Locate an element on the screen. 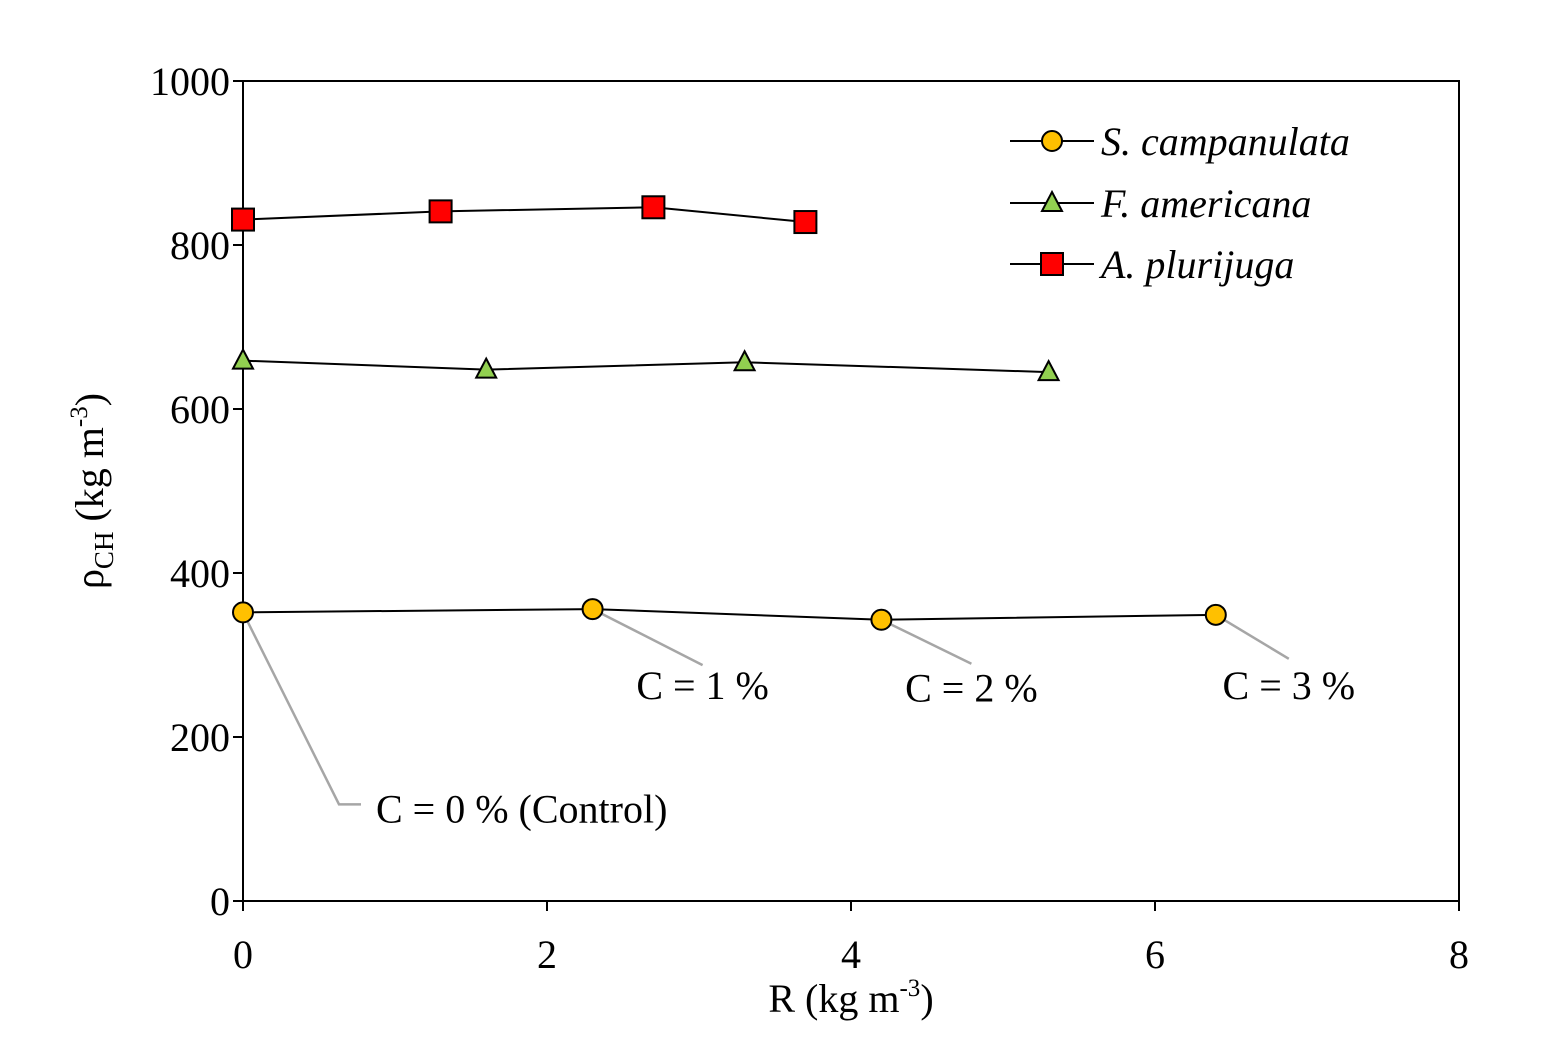 This screenshot has height=1047, width=1551. annotation-labels: C = 0 % (Control) C = 1 % C = 2 % C = 3 % is located at coordinates (865, 747).